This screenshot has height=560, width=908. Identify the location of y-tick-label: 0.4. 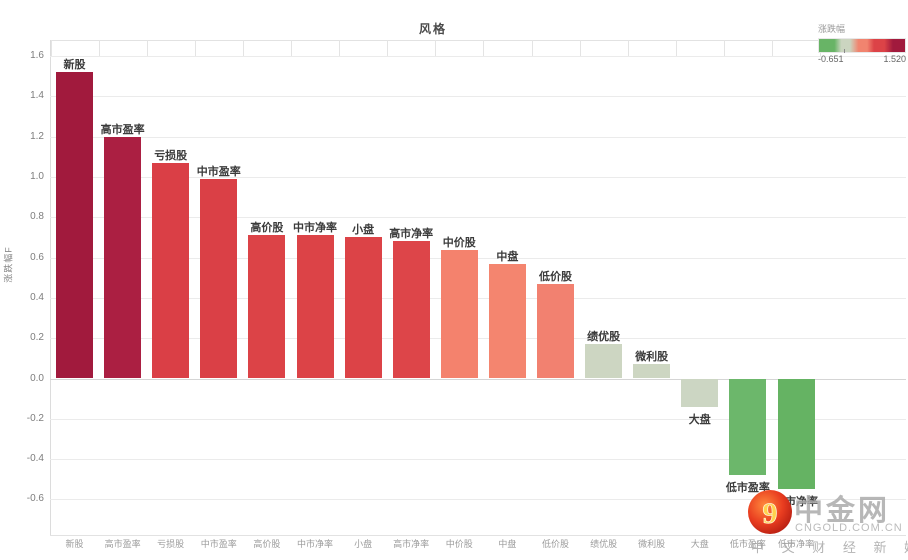
(37, 297).